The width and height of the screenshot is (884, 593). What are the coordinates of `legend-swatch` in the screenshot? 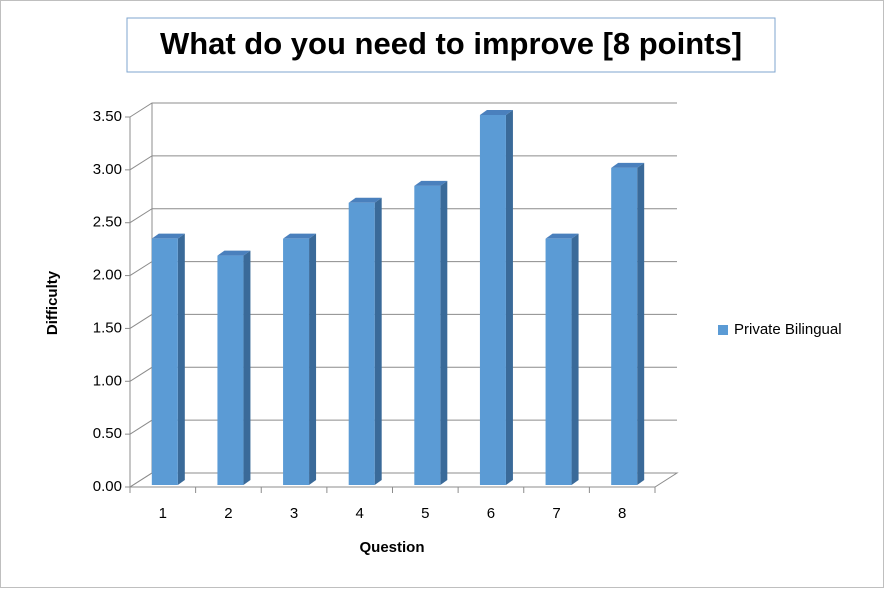 It's located at (723, 330).